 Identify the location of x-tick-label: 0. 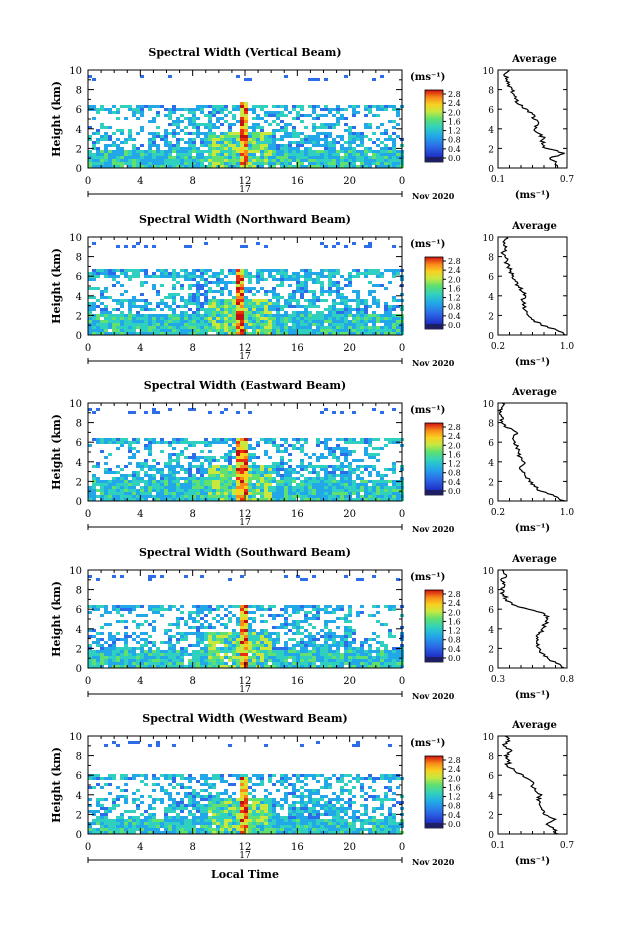
(88, 181).